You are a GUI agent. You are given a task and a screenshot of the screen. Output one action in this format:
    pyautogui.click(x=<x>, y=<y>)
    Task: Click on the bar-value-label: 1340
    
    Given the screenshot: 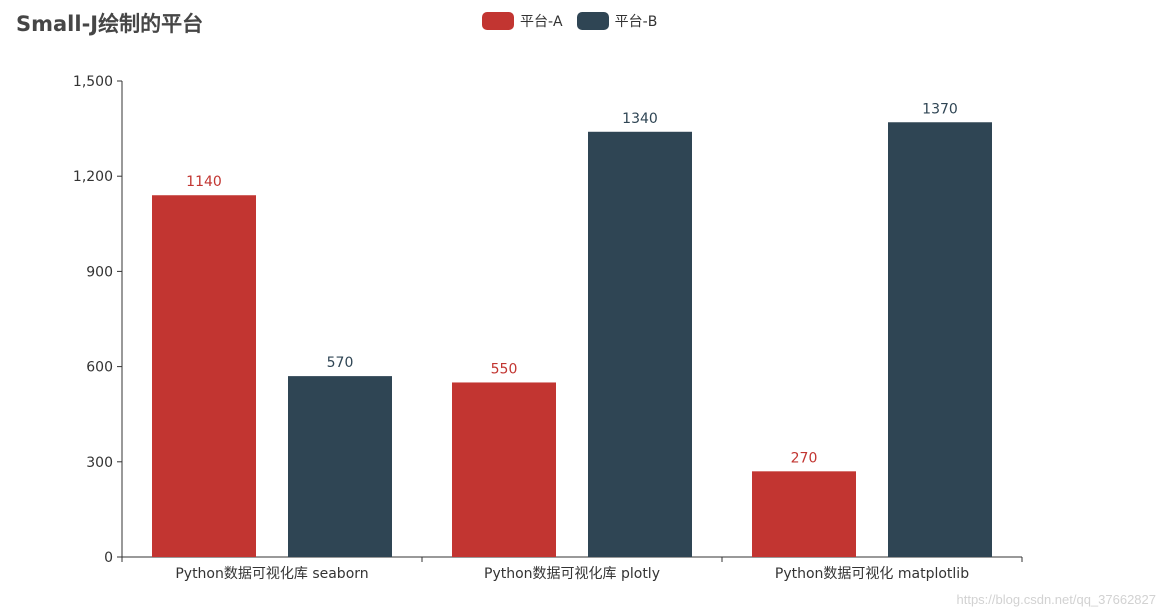 What is the action you would take?
    pyautogui.click(x=640, y=119)
    